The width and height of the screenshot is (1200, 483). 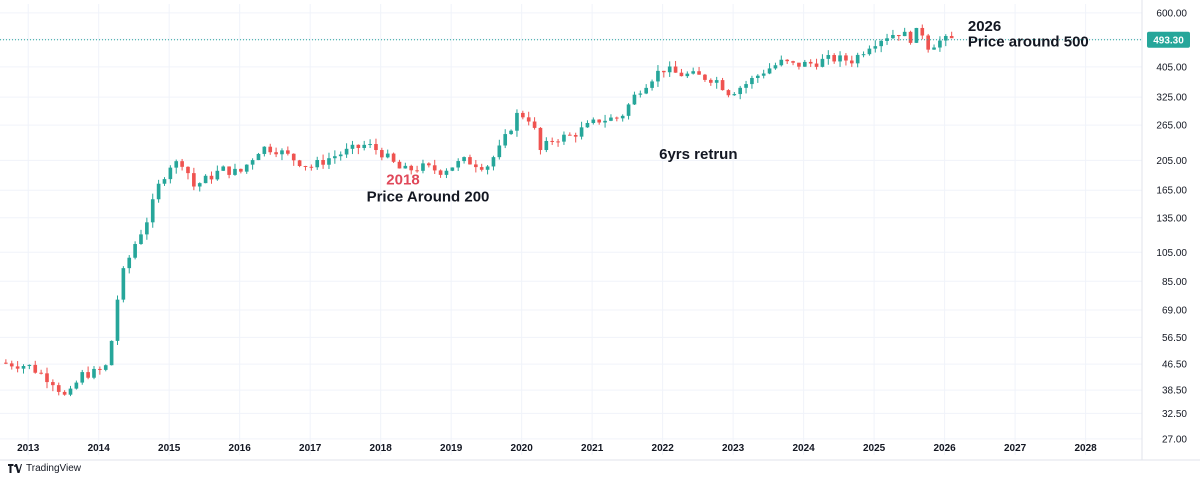 I want to click on y-tick-label: 56.50, so click(x=1174, y=338).